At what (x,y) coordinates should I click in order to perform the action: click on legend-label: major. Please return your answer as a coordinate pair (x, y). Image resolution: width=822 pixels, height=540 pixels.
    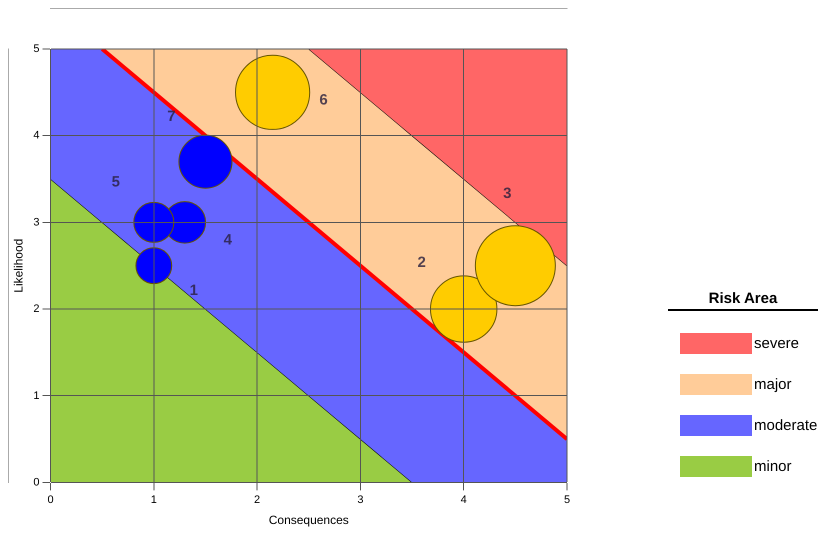
    Looking at the image, I should click on (773, 384).